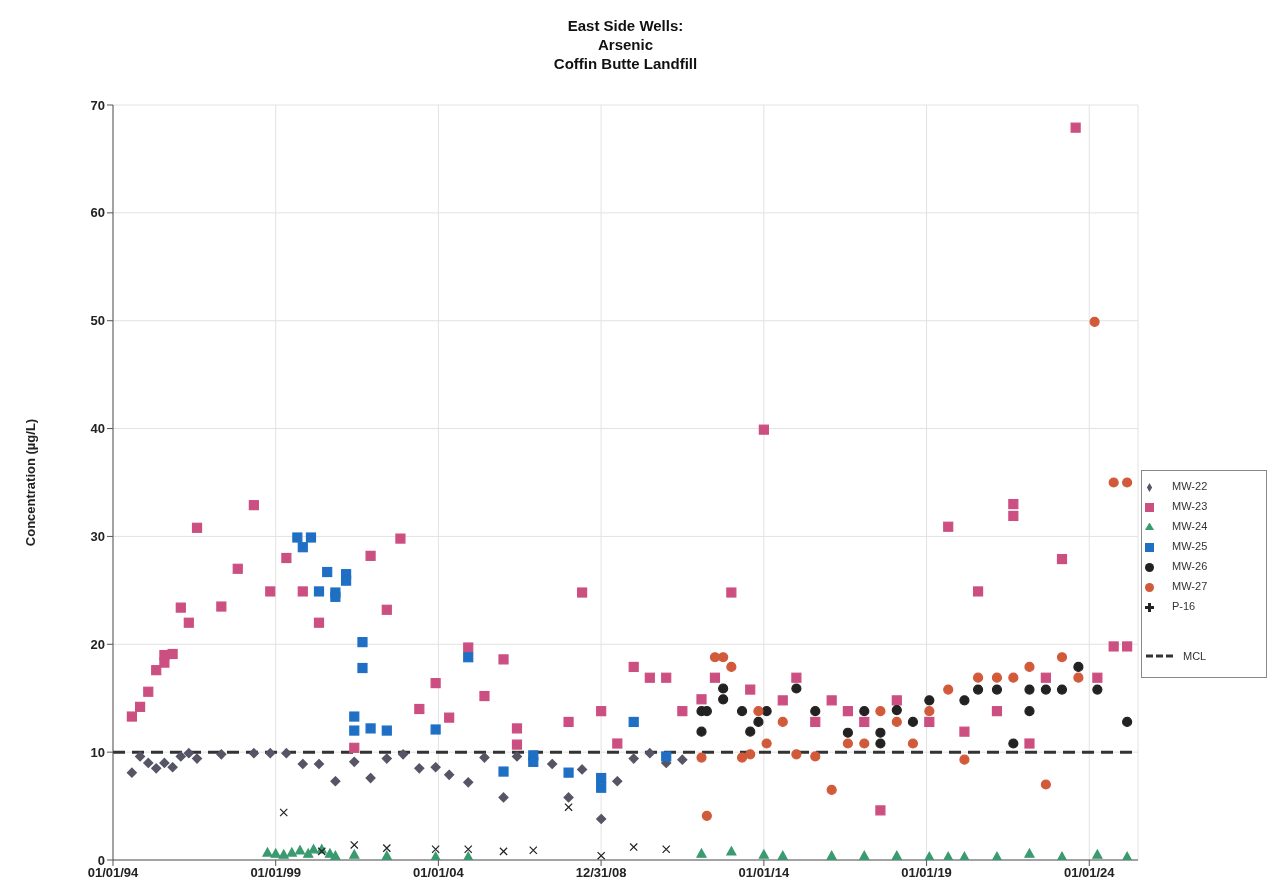 This screenshot has width=1269, height=894. Describe the element at coordinates (601, 873) in the screenshot. I see `x-tick-label: 12/31/08` at that location.